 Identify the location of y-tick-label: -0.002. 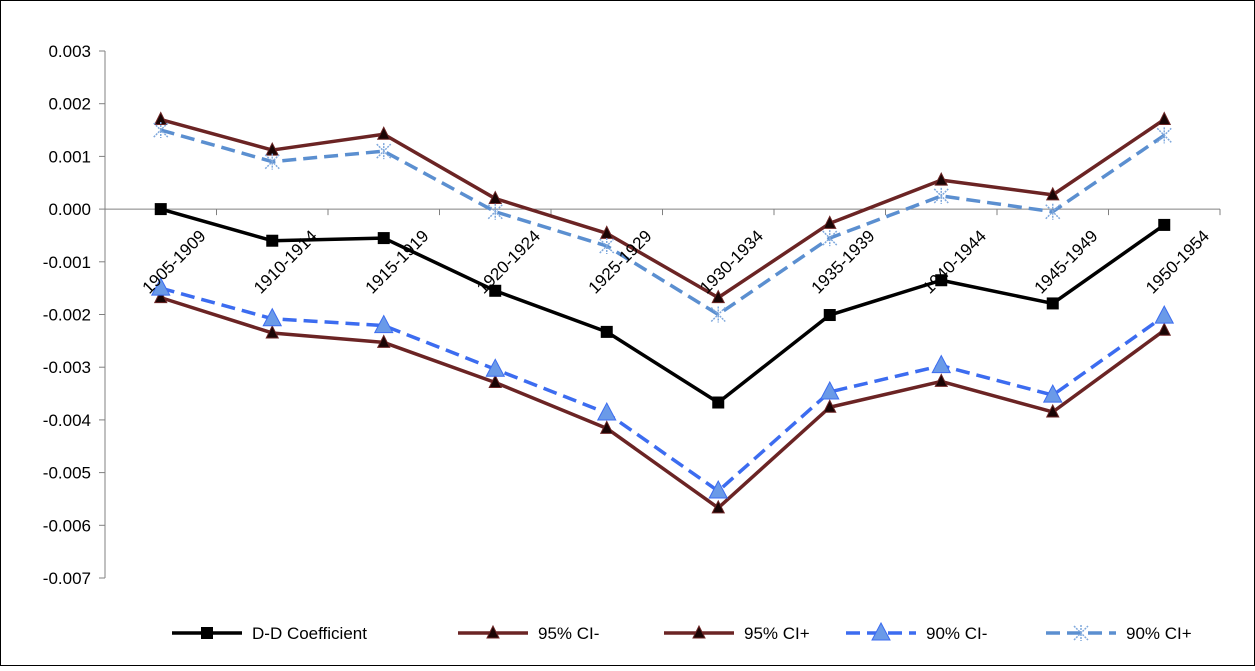
(67, 315).